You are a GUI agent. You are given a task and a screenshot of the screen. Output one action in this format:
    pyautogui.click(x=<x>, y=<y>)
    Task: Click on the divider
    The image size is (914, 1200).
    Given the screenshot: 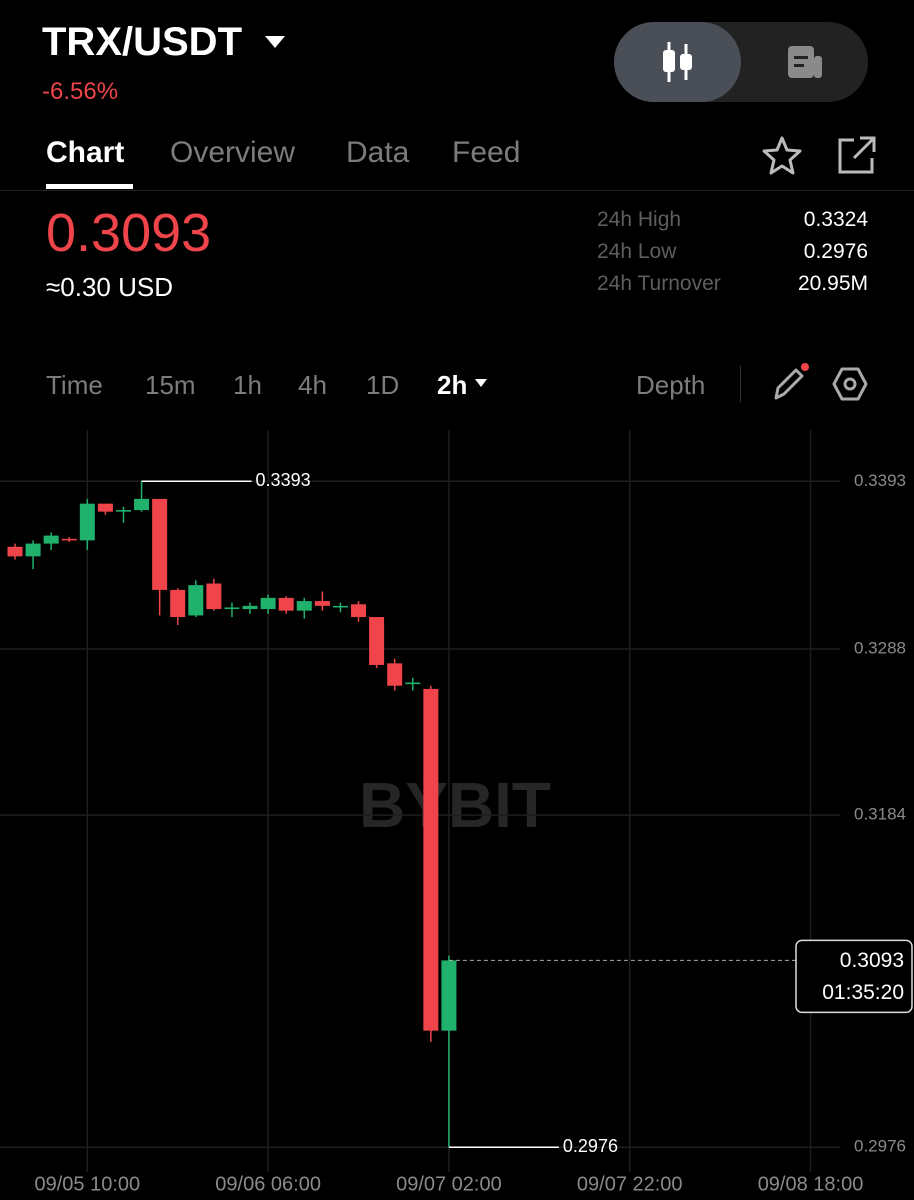 What is the action you would take?
    pyautogui.click(x=457, y=190)
    